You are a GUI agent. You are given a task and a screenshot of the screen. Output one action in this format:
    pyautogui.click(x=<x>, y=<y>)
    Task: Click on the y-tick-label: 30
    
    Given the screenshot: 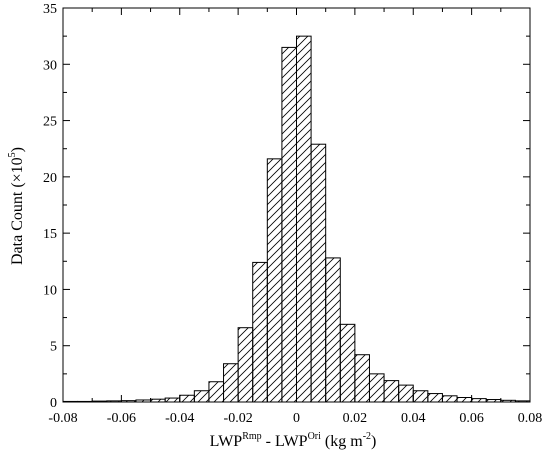 What is the action you would take?
    pyautogui.click(x=50, y=65)
    